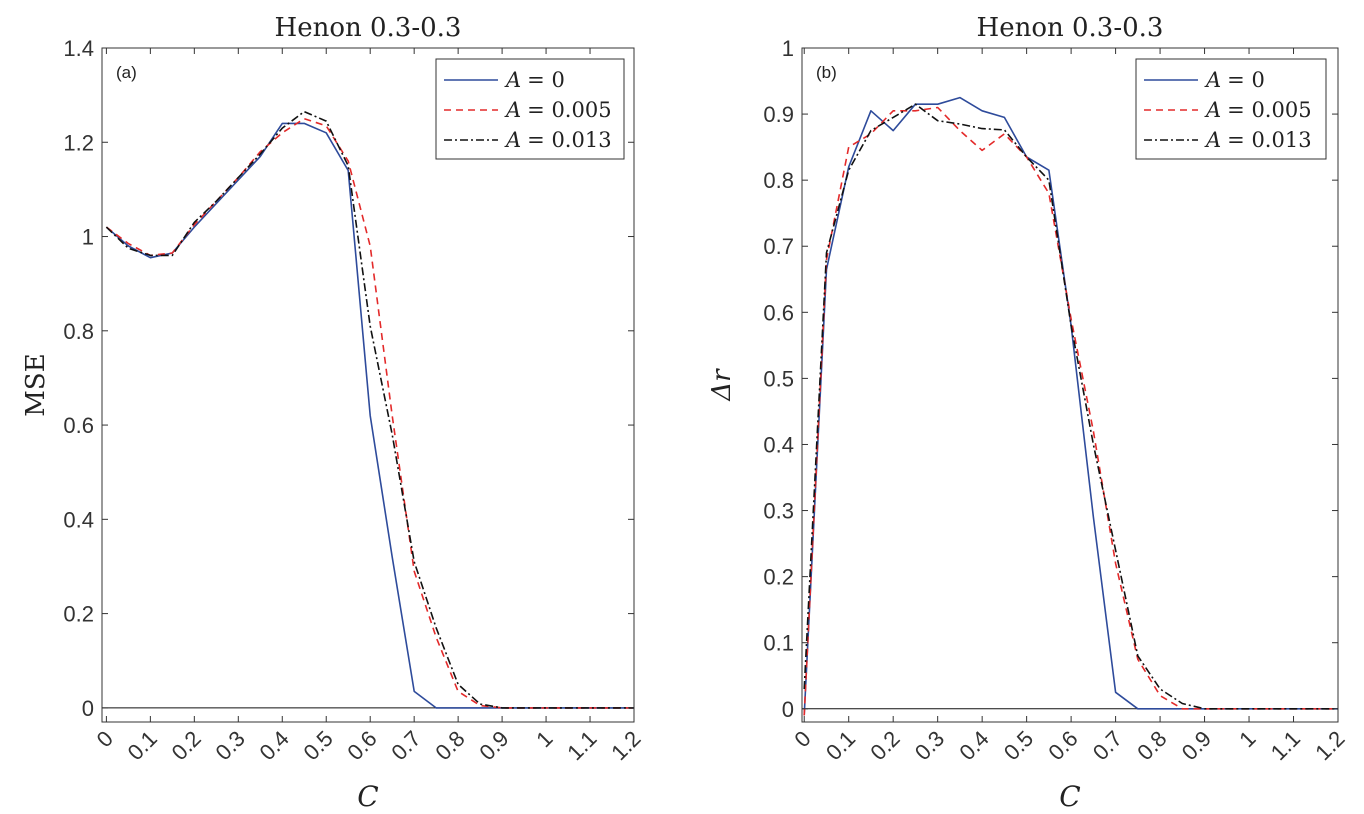 The image size is (1364, 814). What do you see at coordinates (126, 72) in the screenshot?
I see `panel-label: (a)` at bounding box center [126, 72].